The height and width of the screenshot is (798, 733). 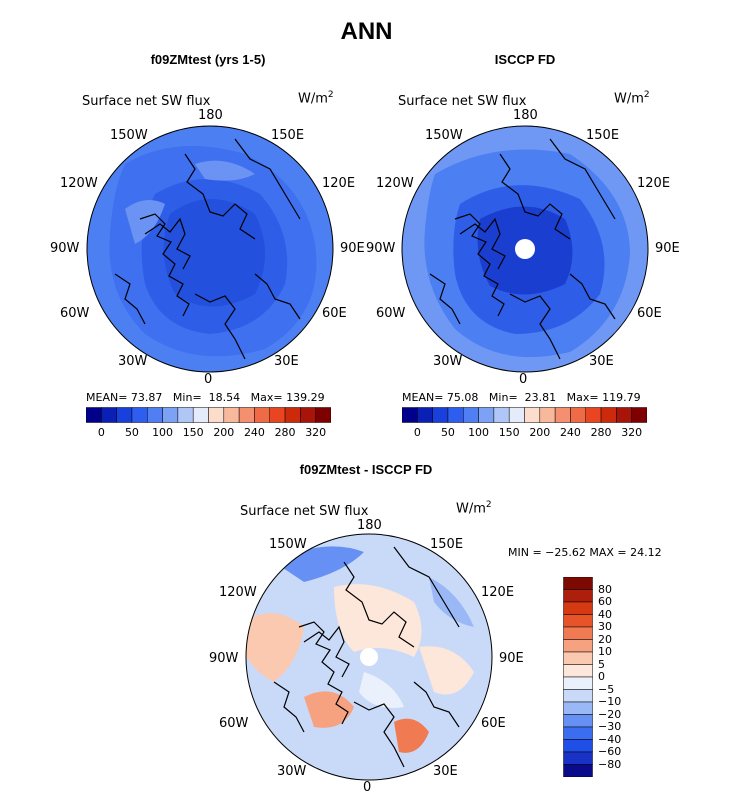 What do you see at coordinates (208, 59) in the screenshot?
I see `panel-title-model: f09ZMtest (yrs 1-5)` at bounding box center [208, 59].